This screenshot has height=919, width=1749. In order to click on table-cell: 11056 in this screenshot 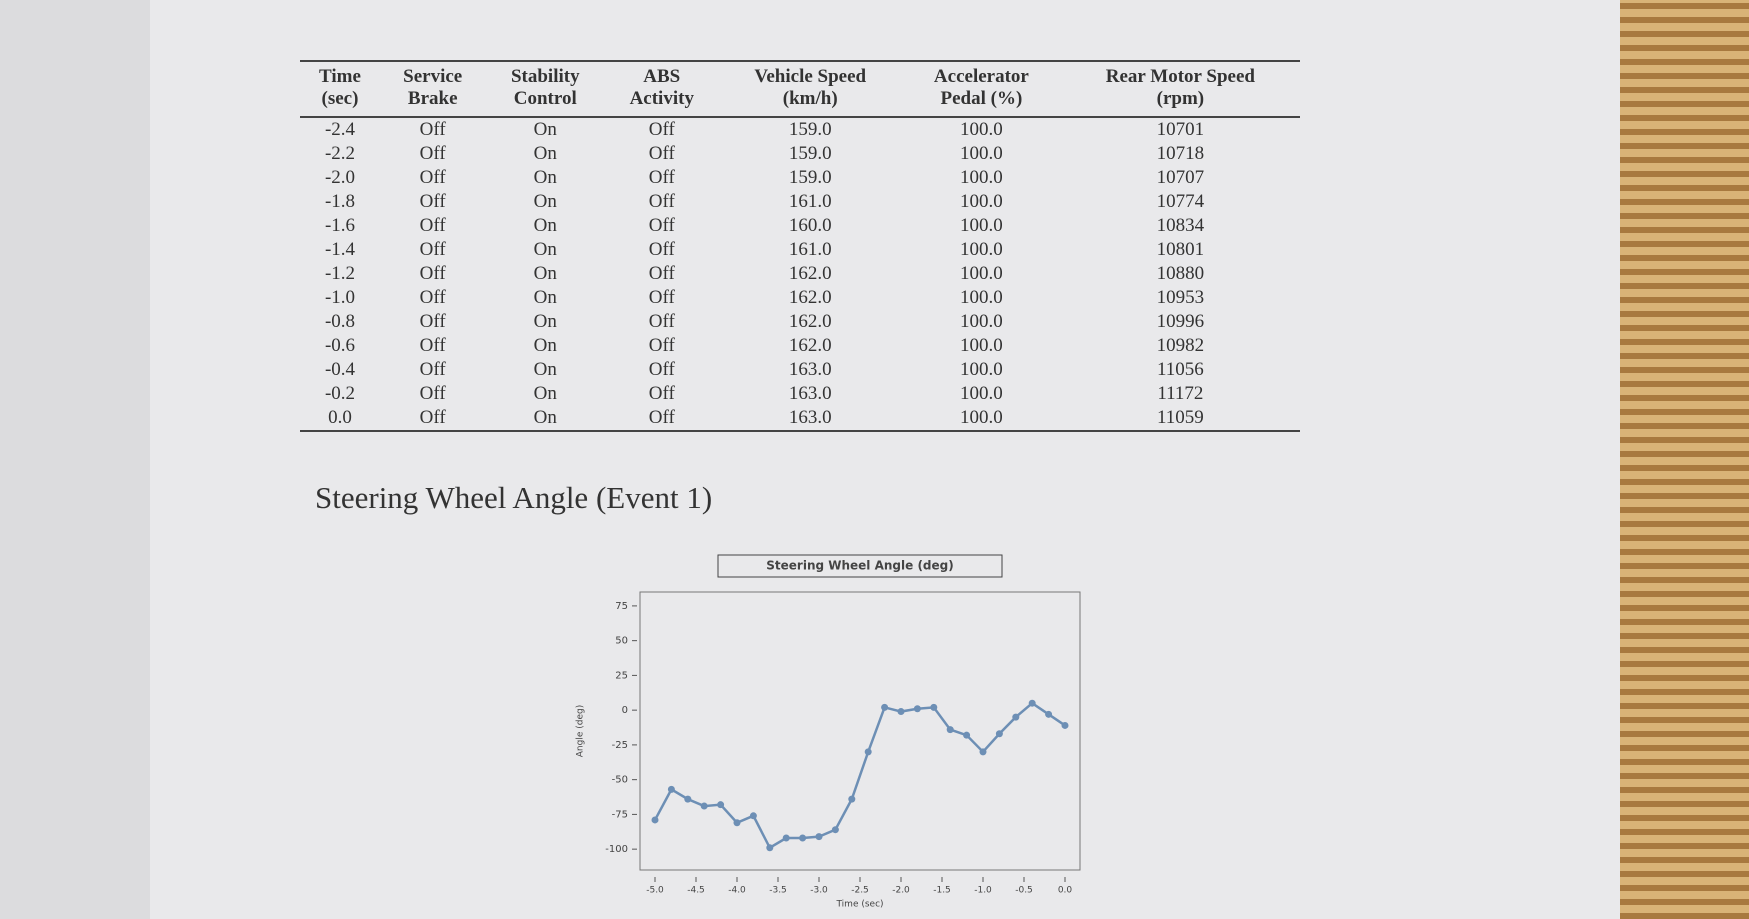, I will do `click(1180, 369)`.